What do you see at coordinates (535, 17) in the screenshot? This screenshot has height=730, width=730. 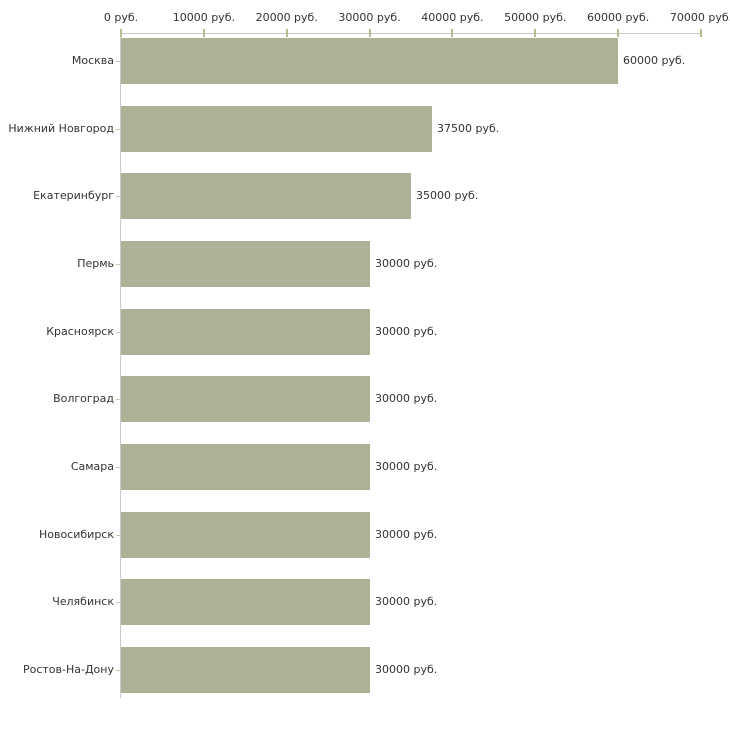 I see `x-axis-tick-label: 50000 руб.` at bounding box center [535, 17].